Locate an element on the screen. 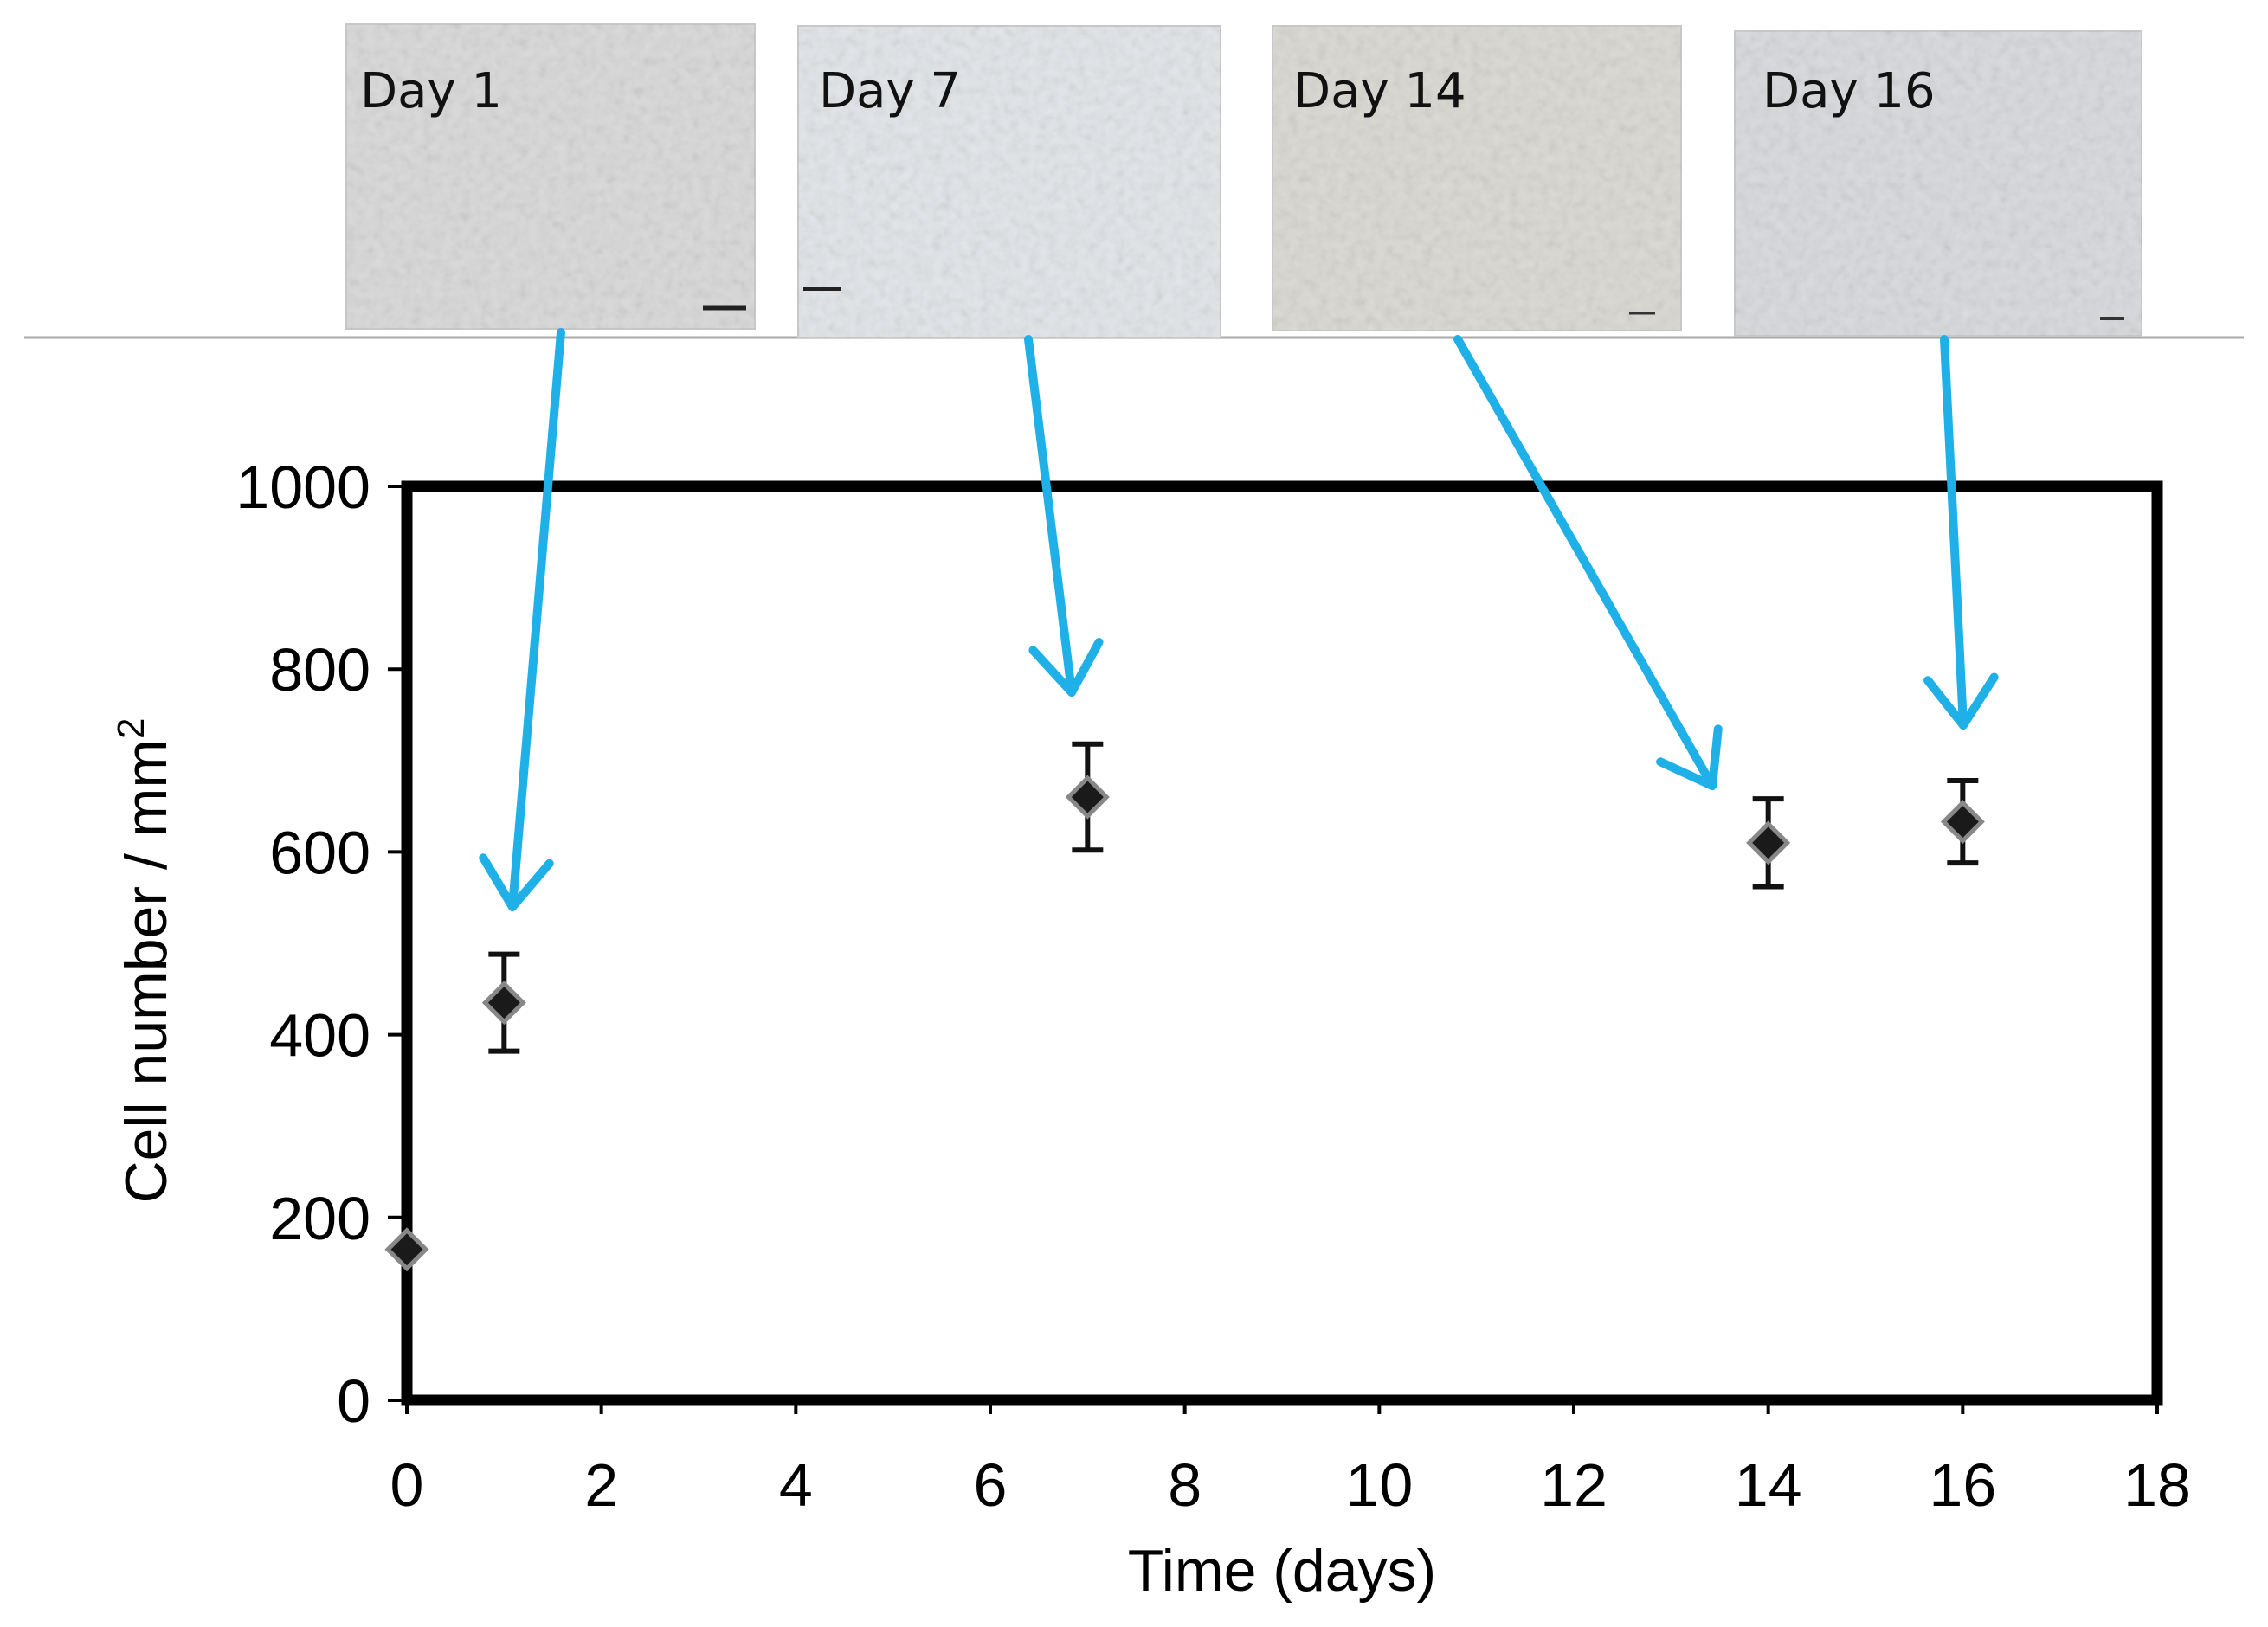 This screenshot has width=2268, height=1627. micrograph-label: Day 14 is located at coordinates (1379, 91).